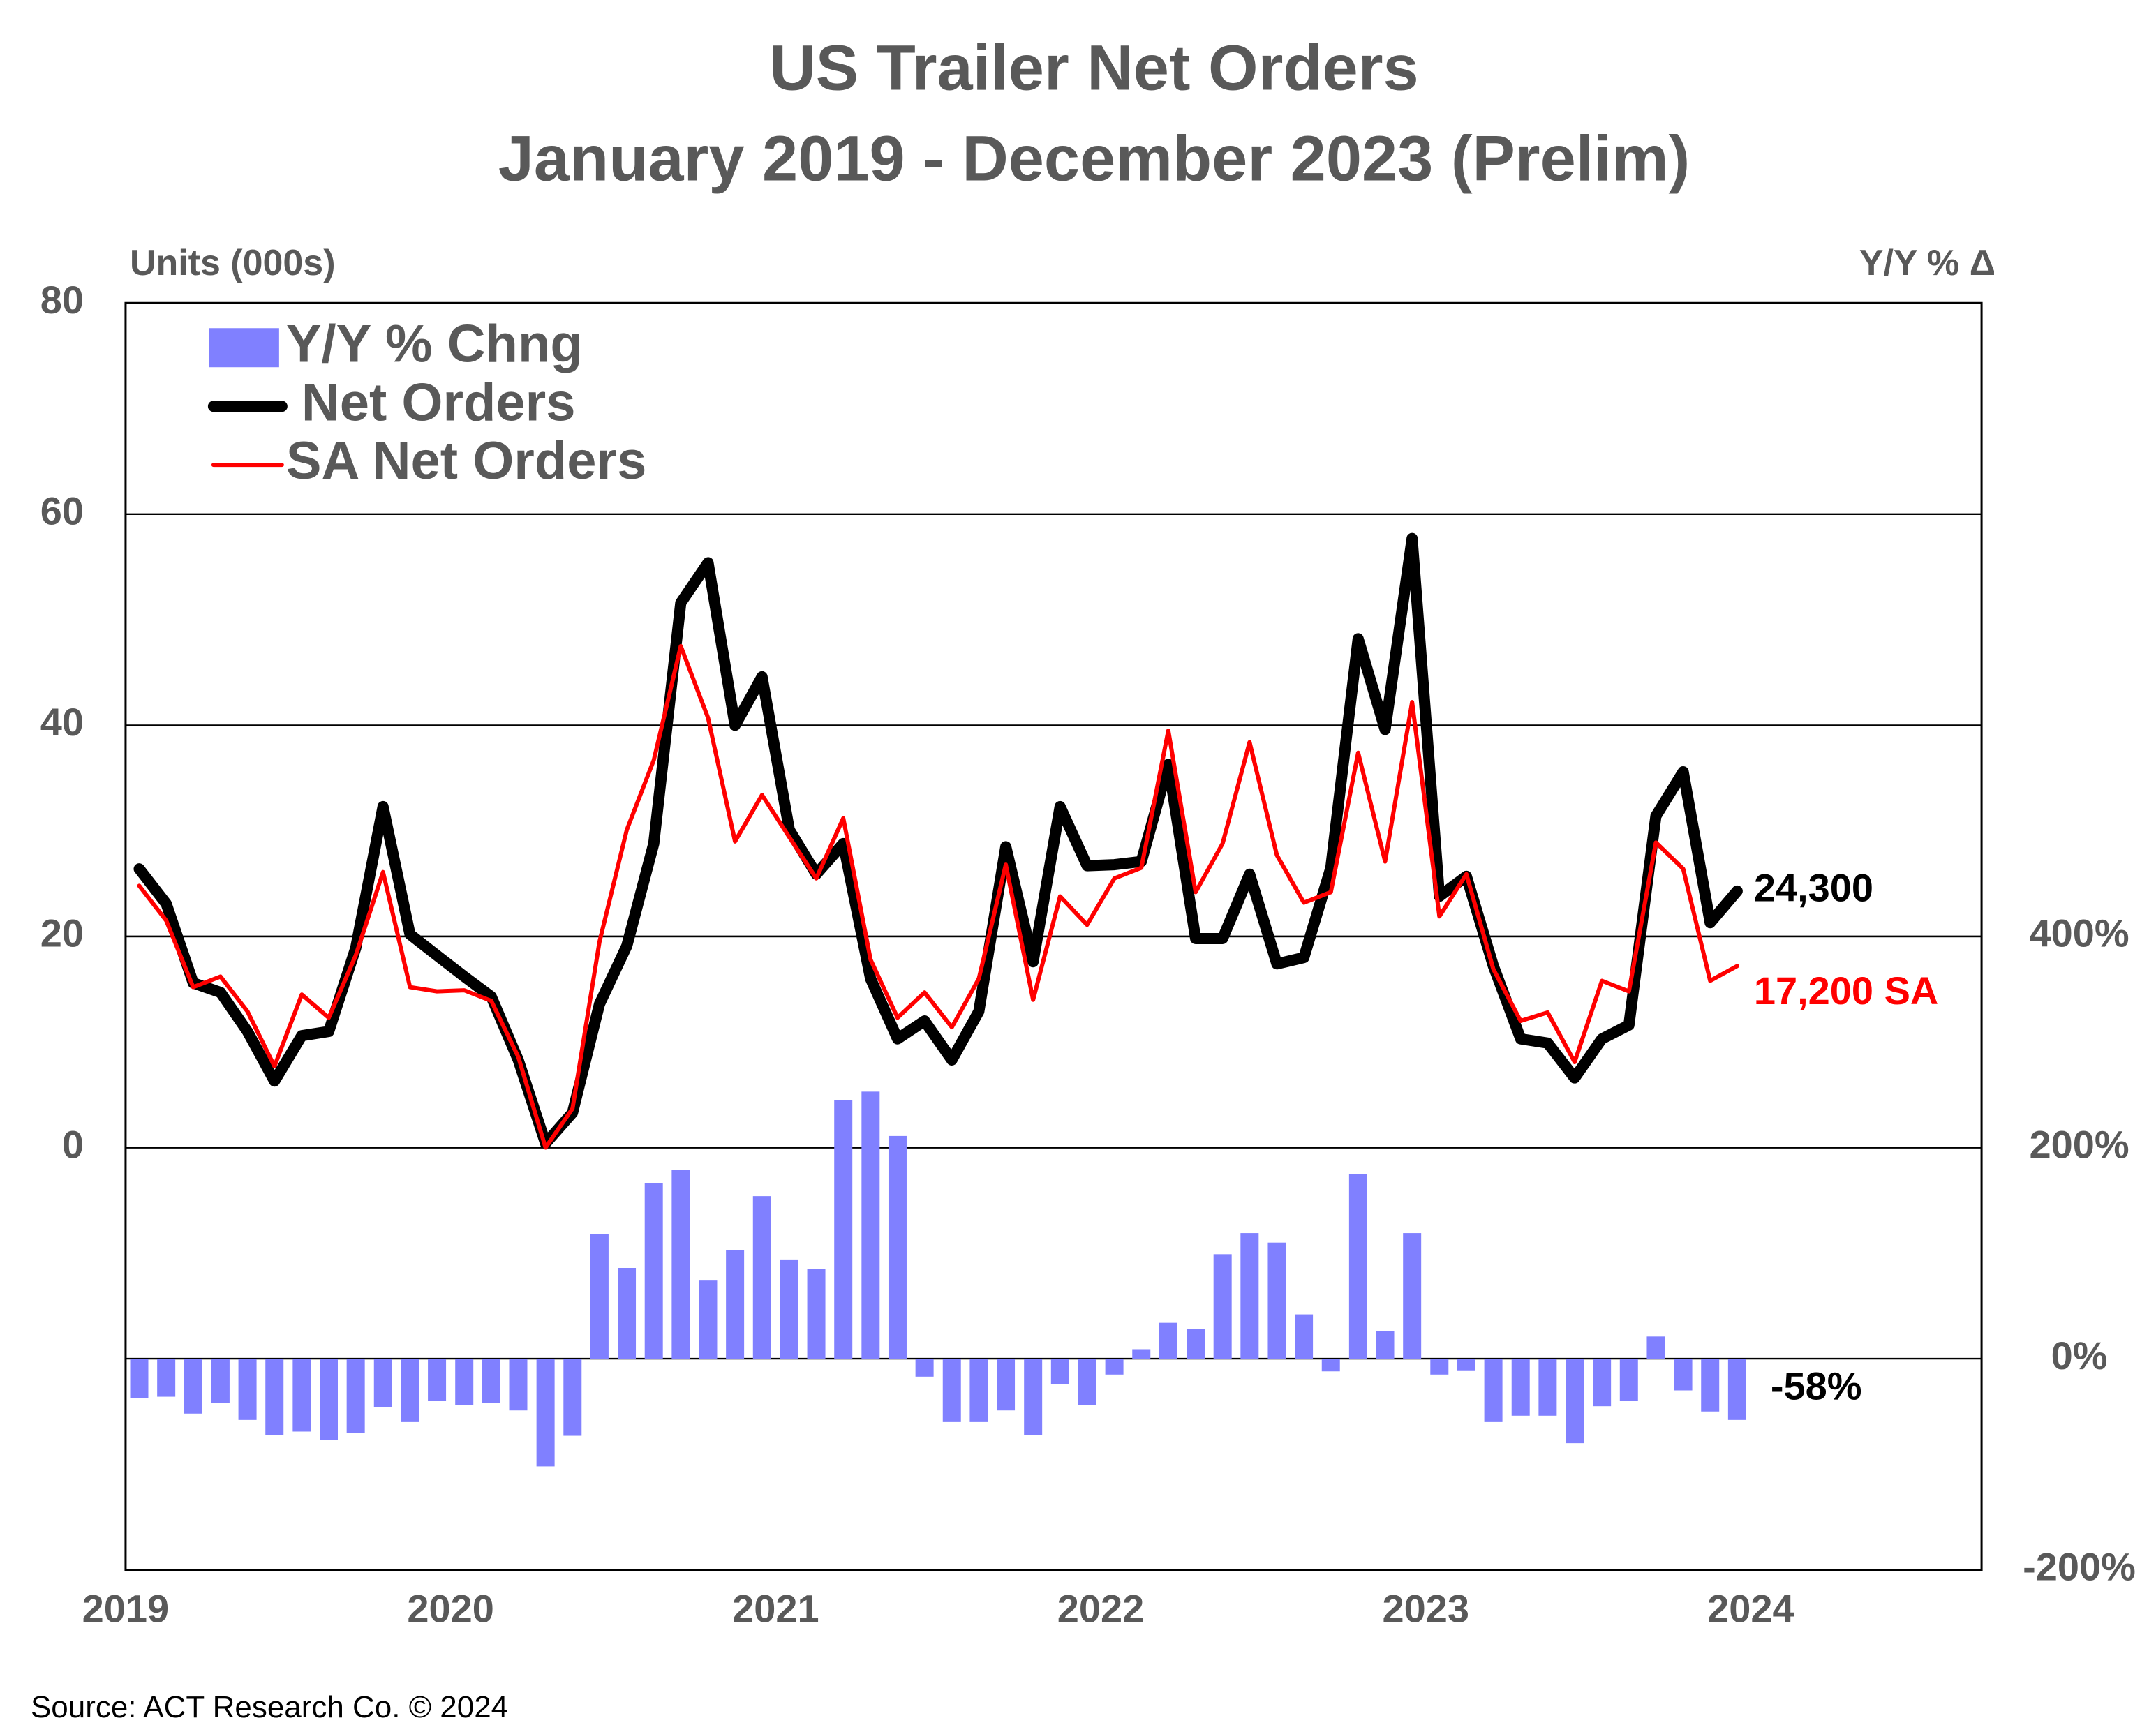 The height and width of the screenshot is (1725, 2156). I want to click on legend-label: Y/Y % Chng, so click(434, 343).